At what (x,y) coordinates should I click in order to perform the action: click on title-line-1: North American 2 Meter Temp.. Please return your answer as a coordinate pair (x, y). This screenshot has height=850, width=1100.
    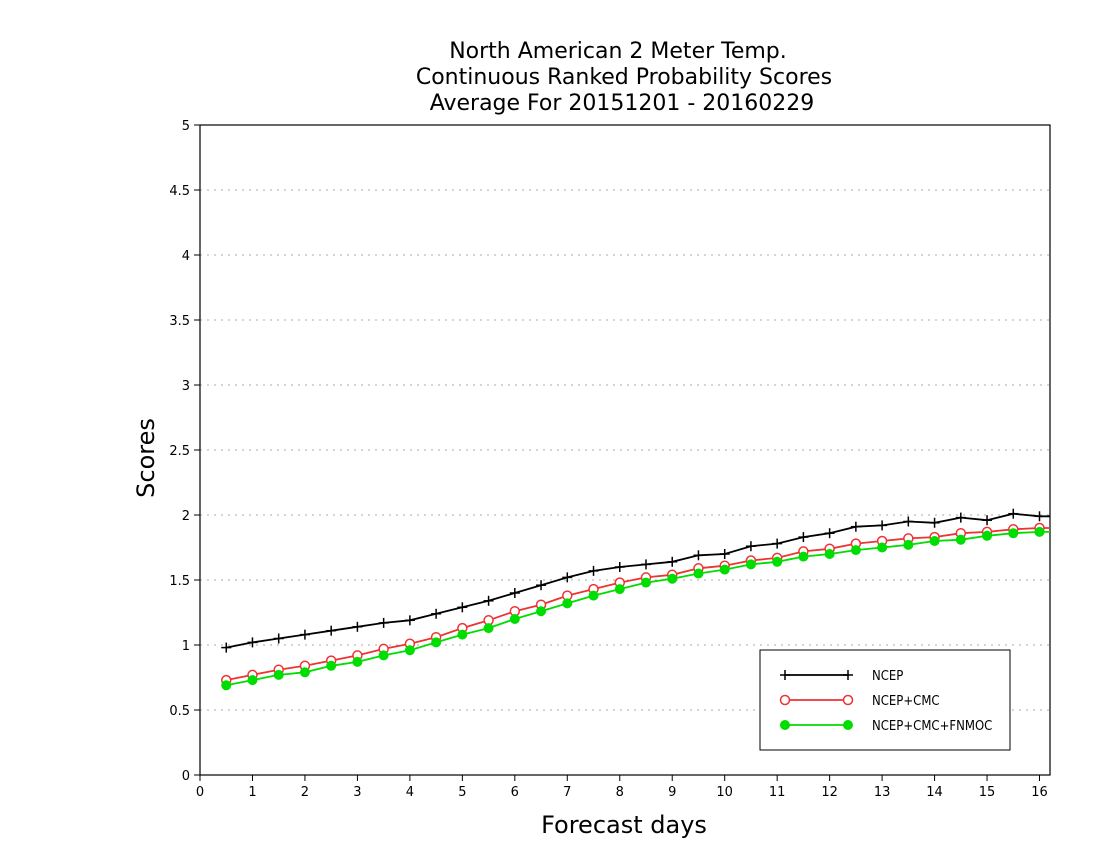
    Looking at the image, I should click on (618, 51).